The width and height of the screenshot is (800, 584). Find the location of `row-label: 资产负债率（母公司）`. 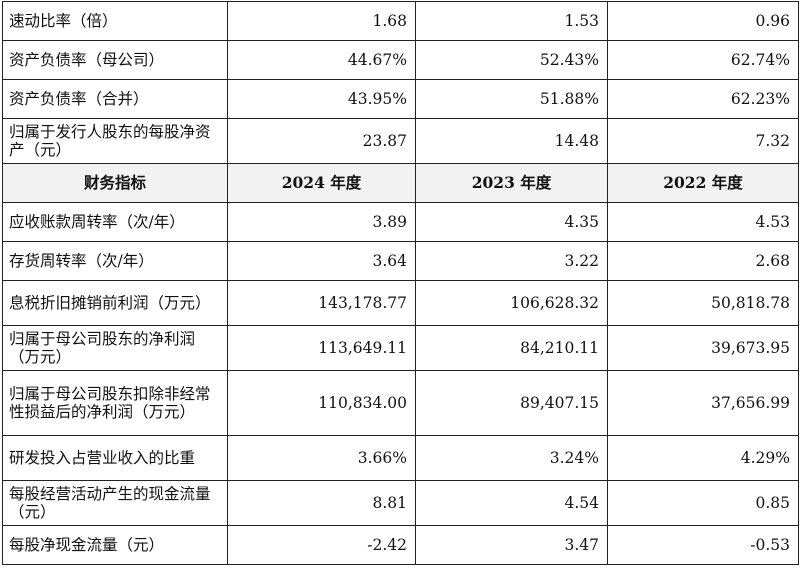

row-label: 资产负债率（母公司） is located at coordinates (115, 60).